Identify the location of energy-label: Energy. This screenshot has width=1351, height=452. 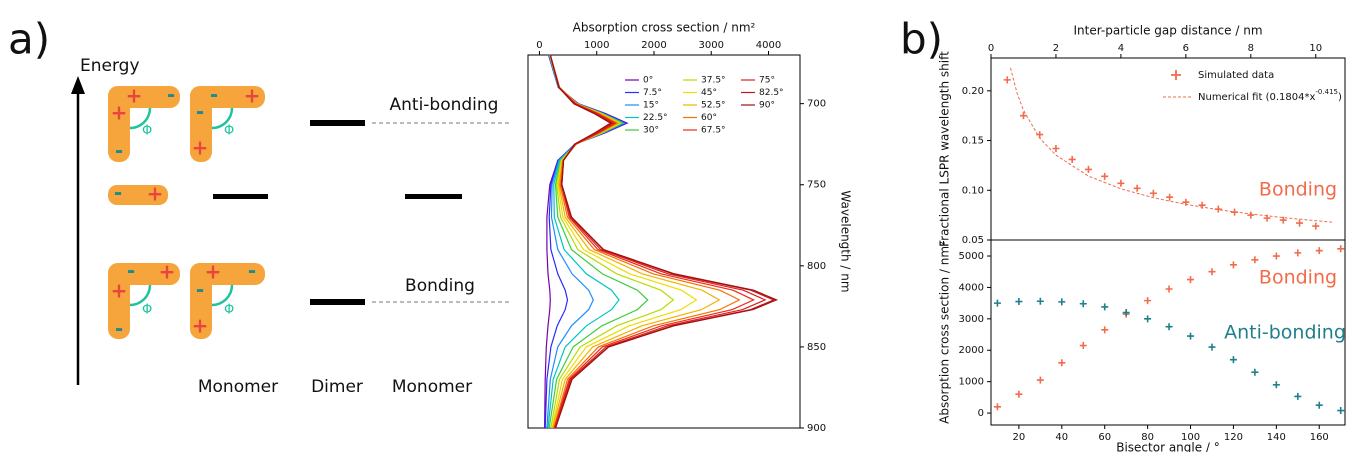
(110, 66).